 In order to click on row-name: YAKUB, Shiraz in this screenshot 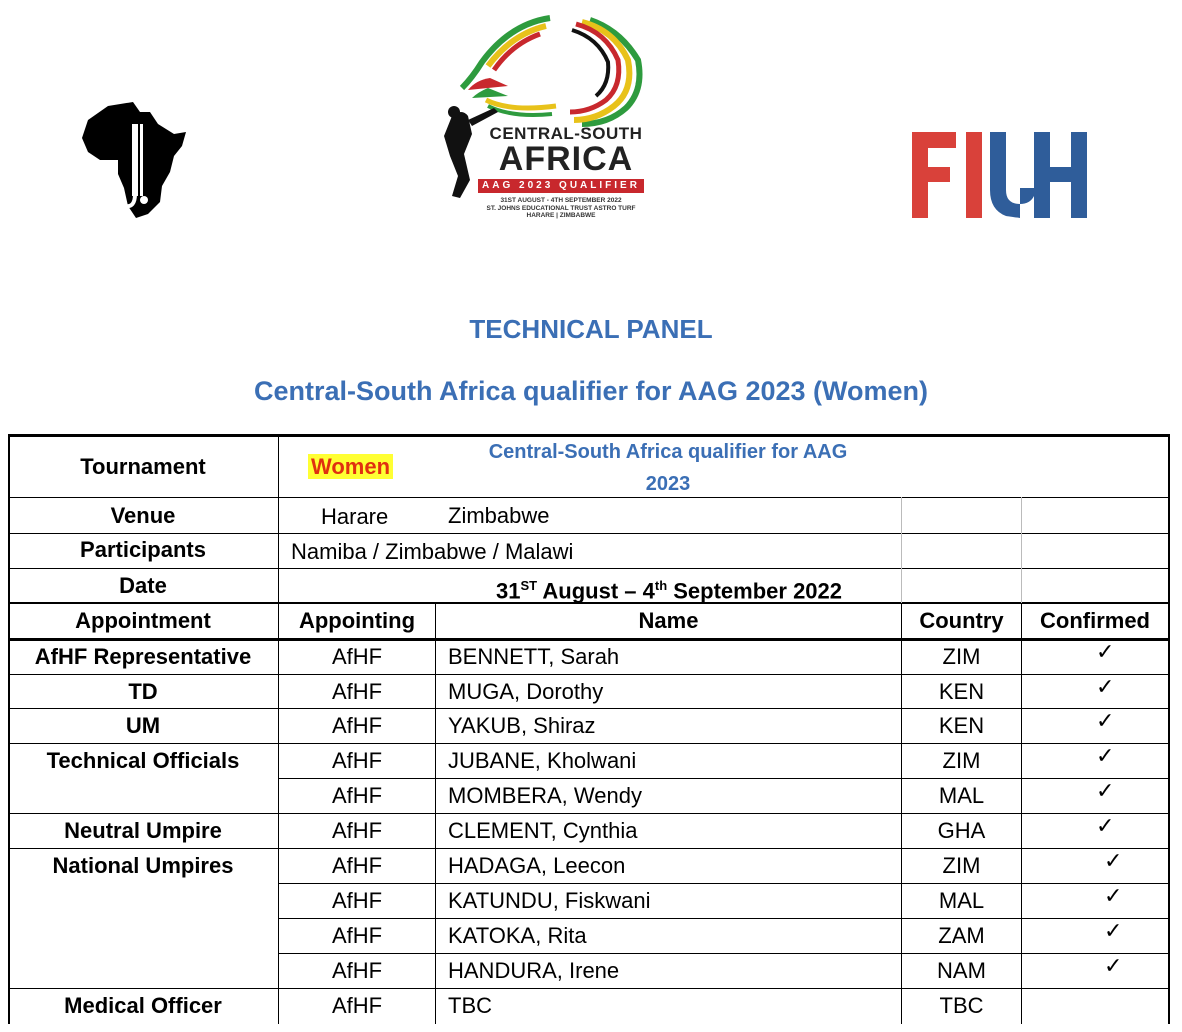, I will do `click(522, 725)`.